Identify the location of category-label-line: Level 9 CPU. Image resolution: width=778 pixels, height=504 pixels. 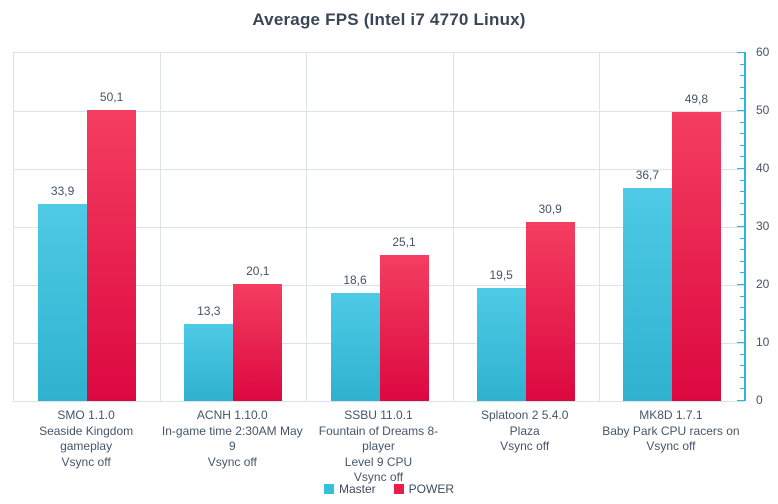
(378, 461).